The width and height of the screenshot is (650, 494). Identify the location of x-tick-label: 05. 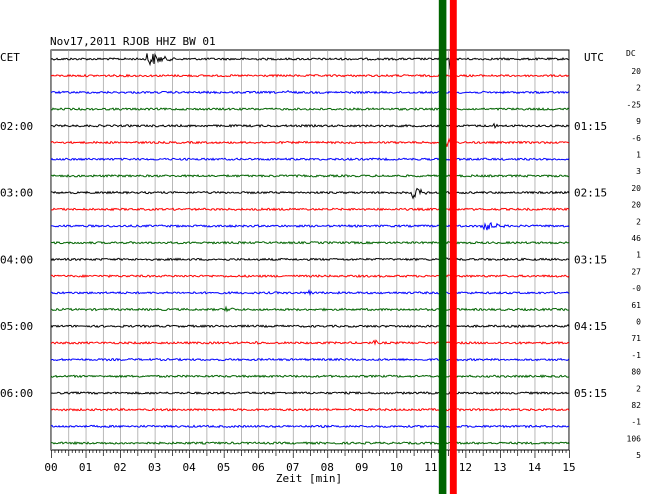
(223, 467).